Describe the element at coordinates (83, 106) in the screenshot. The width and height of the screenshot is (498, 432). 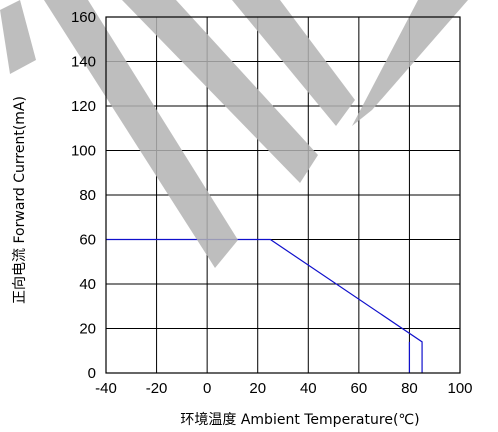
I see `y-tick-label: 120` at that location.